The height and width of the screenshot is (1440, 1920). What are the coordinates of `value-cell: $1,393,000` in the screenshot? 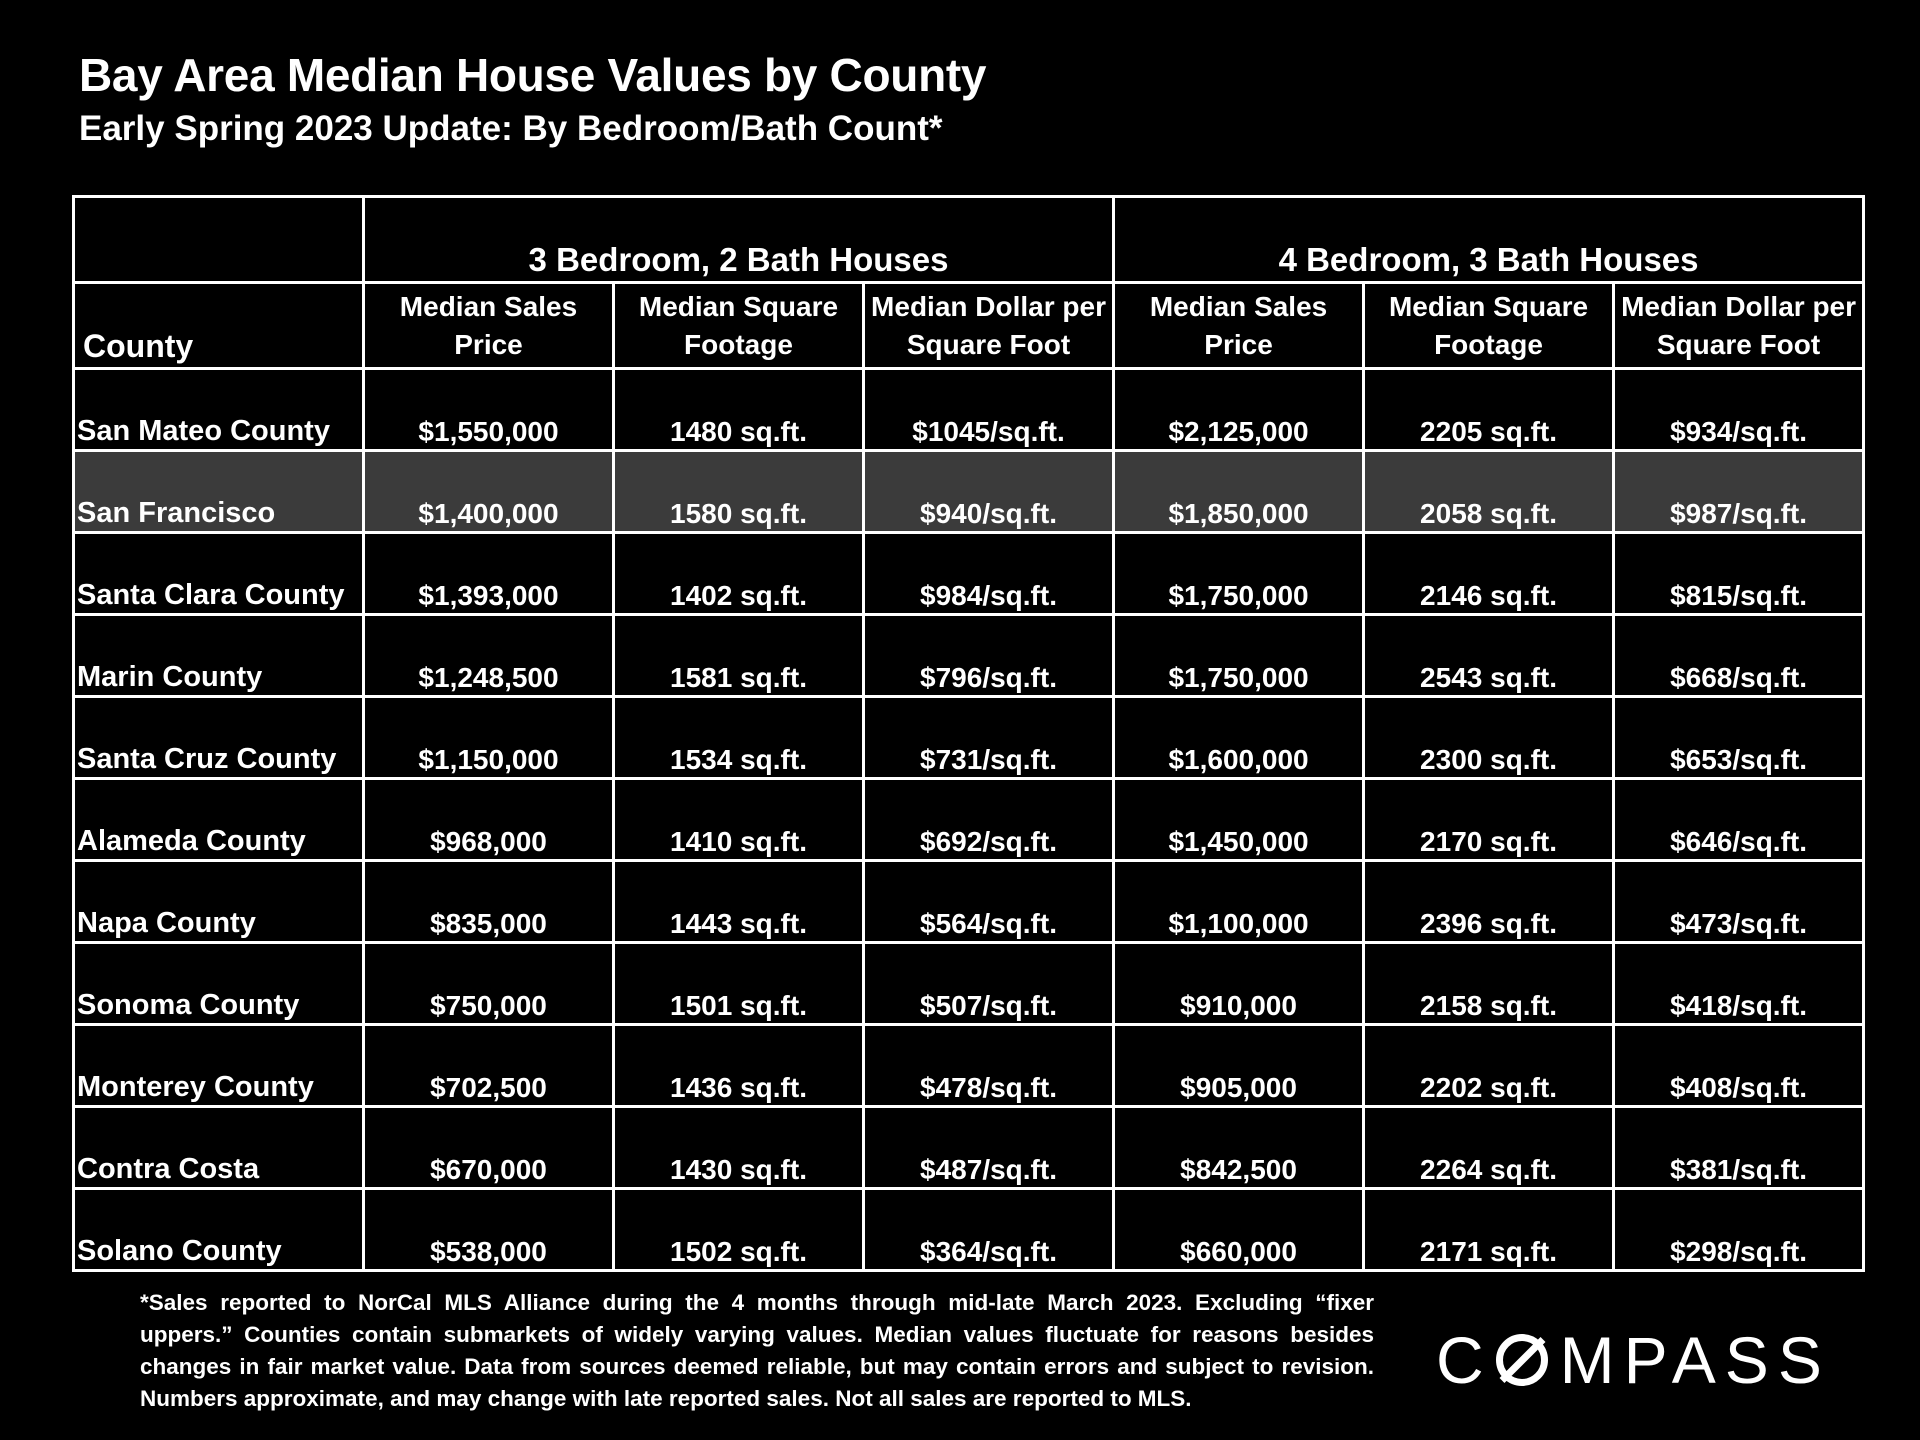 It's located at (488, 573).